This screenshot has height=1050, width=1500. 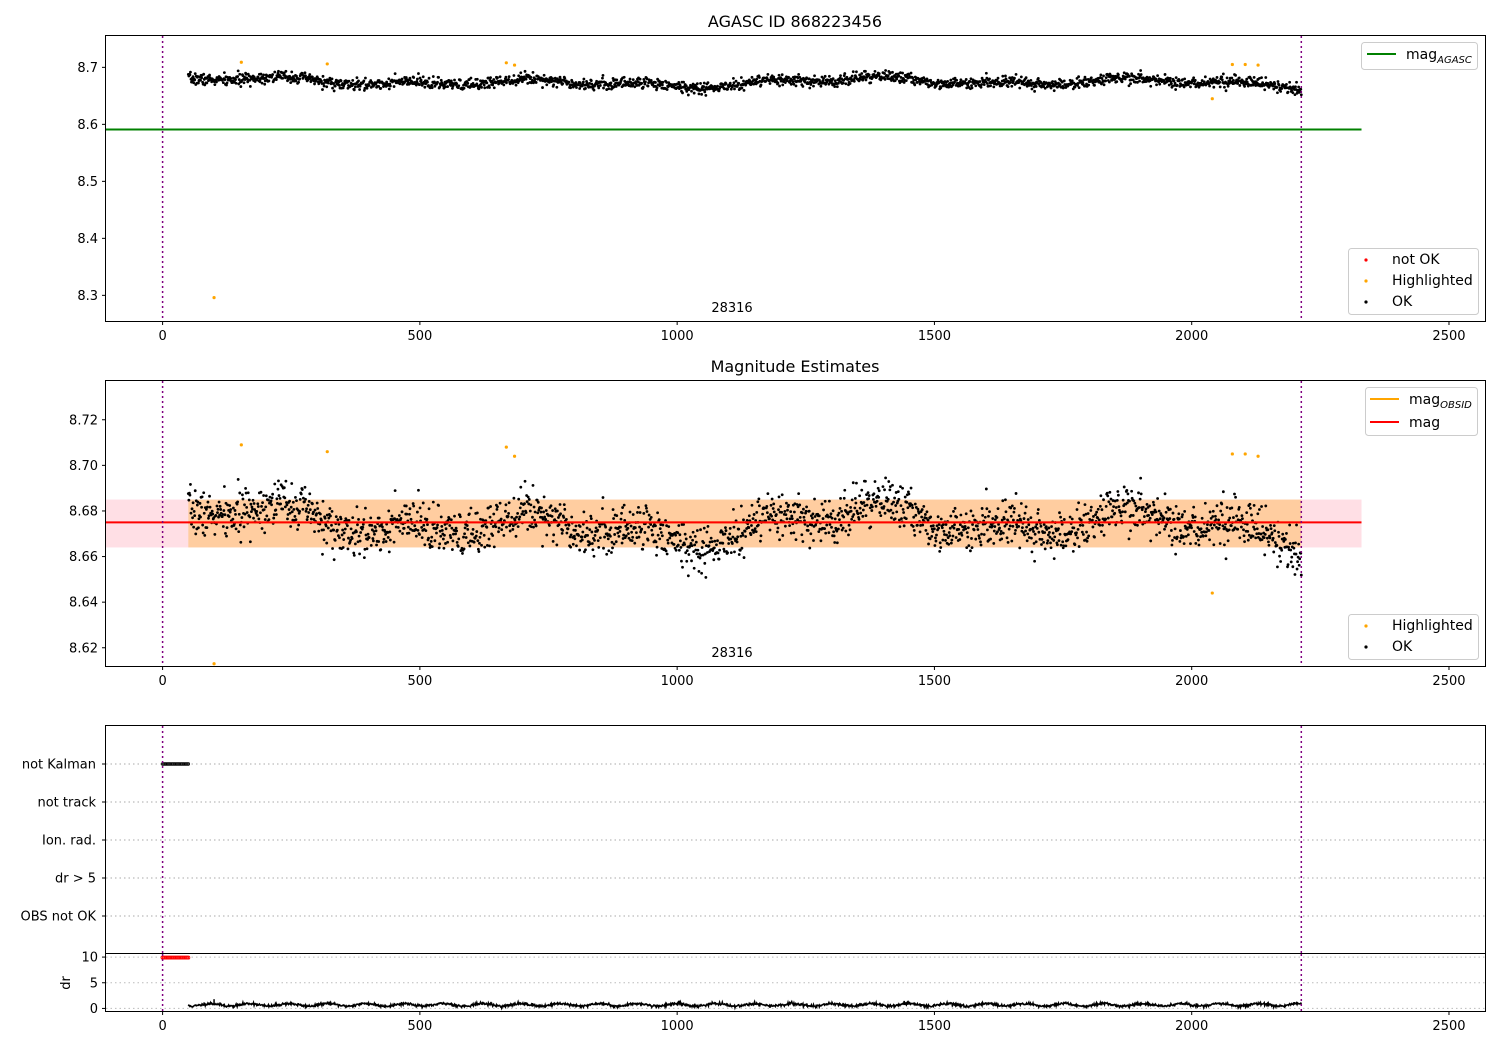 I want to click on legend-mag-agasc-label: magAGASC, so click(x=1439, y=56).